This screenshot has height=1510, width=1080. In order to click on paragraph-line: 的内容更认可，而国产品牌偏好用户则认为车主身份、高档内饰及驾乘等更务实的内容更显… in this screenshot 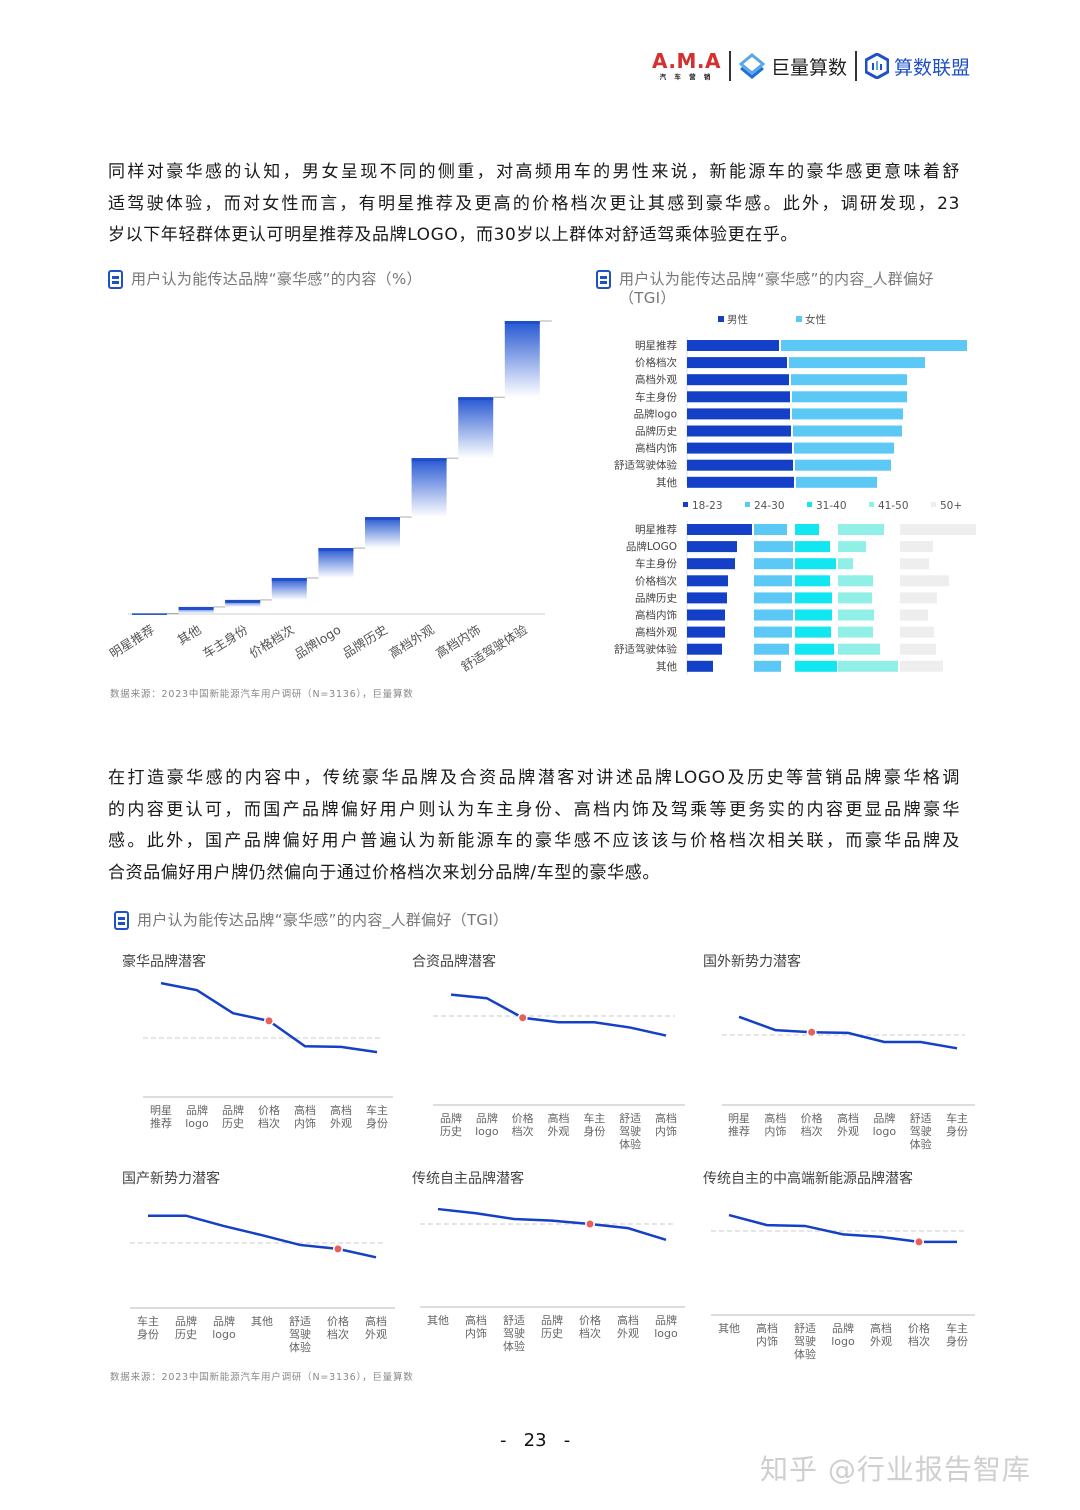, I will do `click(534, 809)`.